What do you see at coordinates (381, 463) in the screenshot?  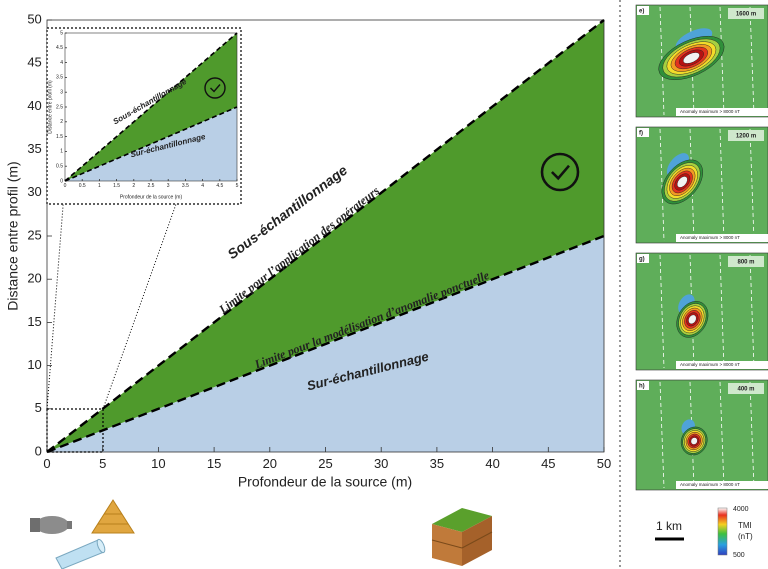 I see `x-tick-label: 30` at bounding box center [381, 463].